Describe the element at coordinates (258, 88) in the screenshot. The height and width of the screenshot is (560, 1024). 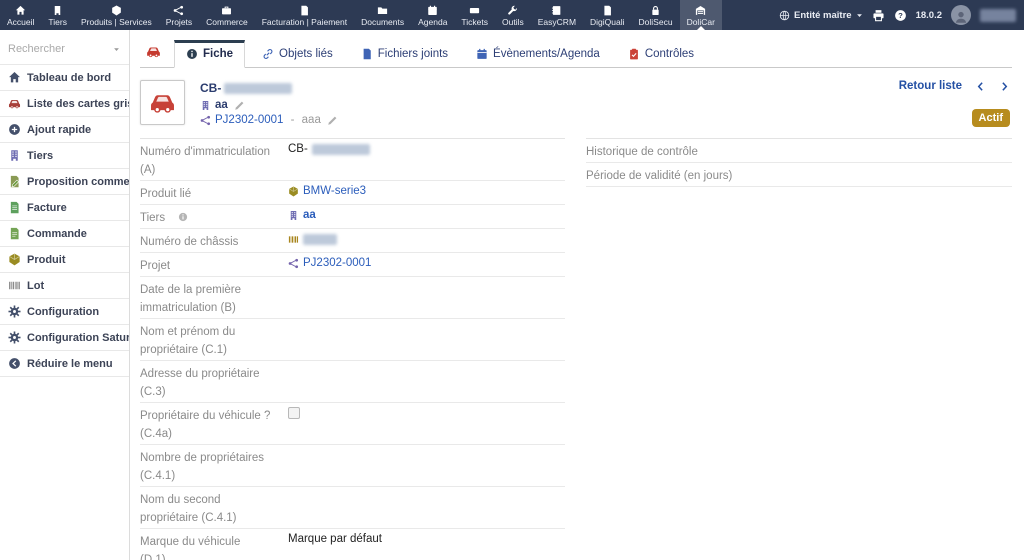
I see `redacted-ref` at that location.